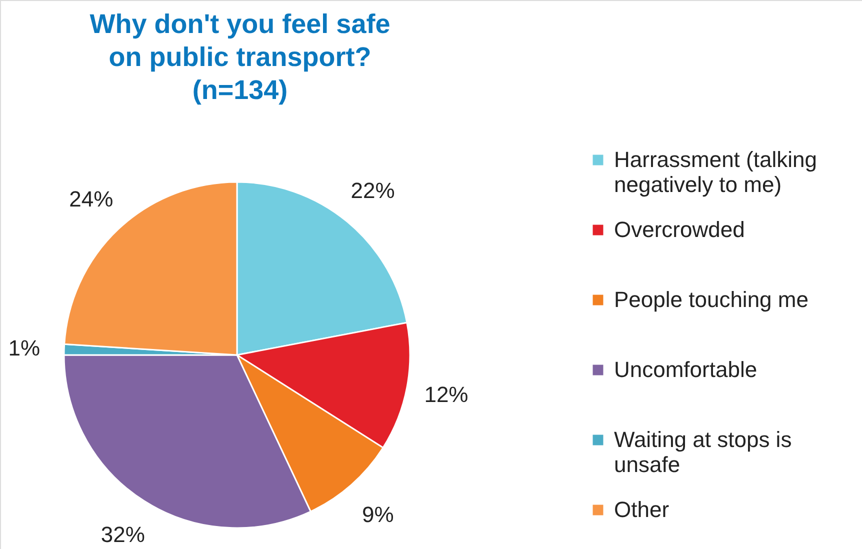 The width and height of the screenshot is (862, 549). I want to click on data-label: 32%, so click(122, 534).